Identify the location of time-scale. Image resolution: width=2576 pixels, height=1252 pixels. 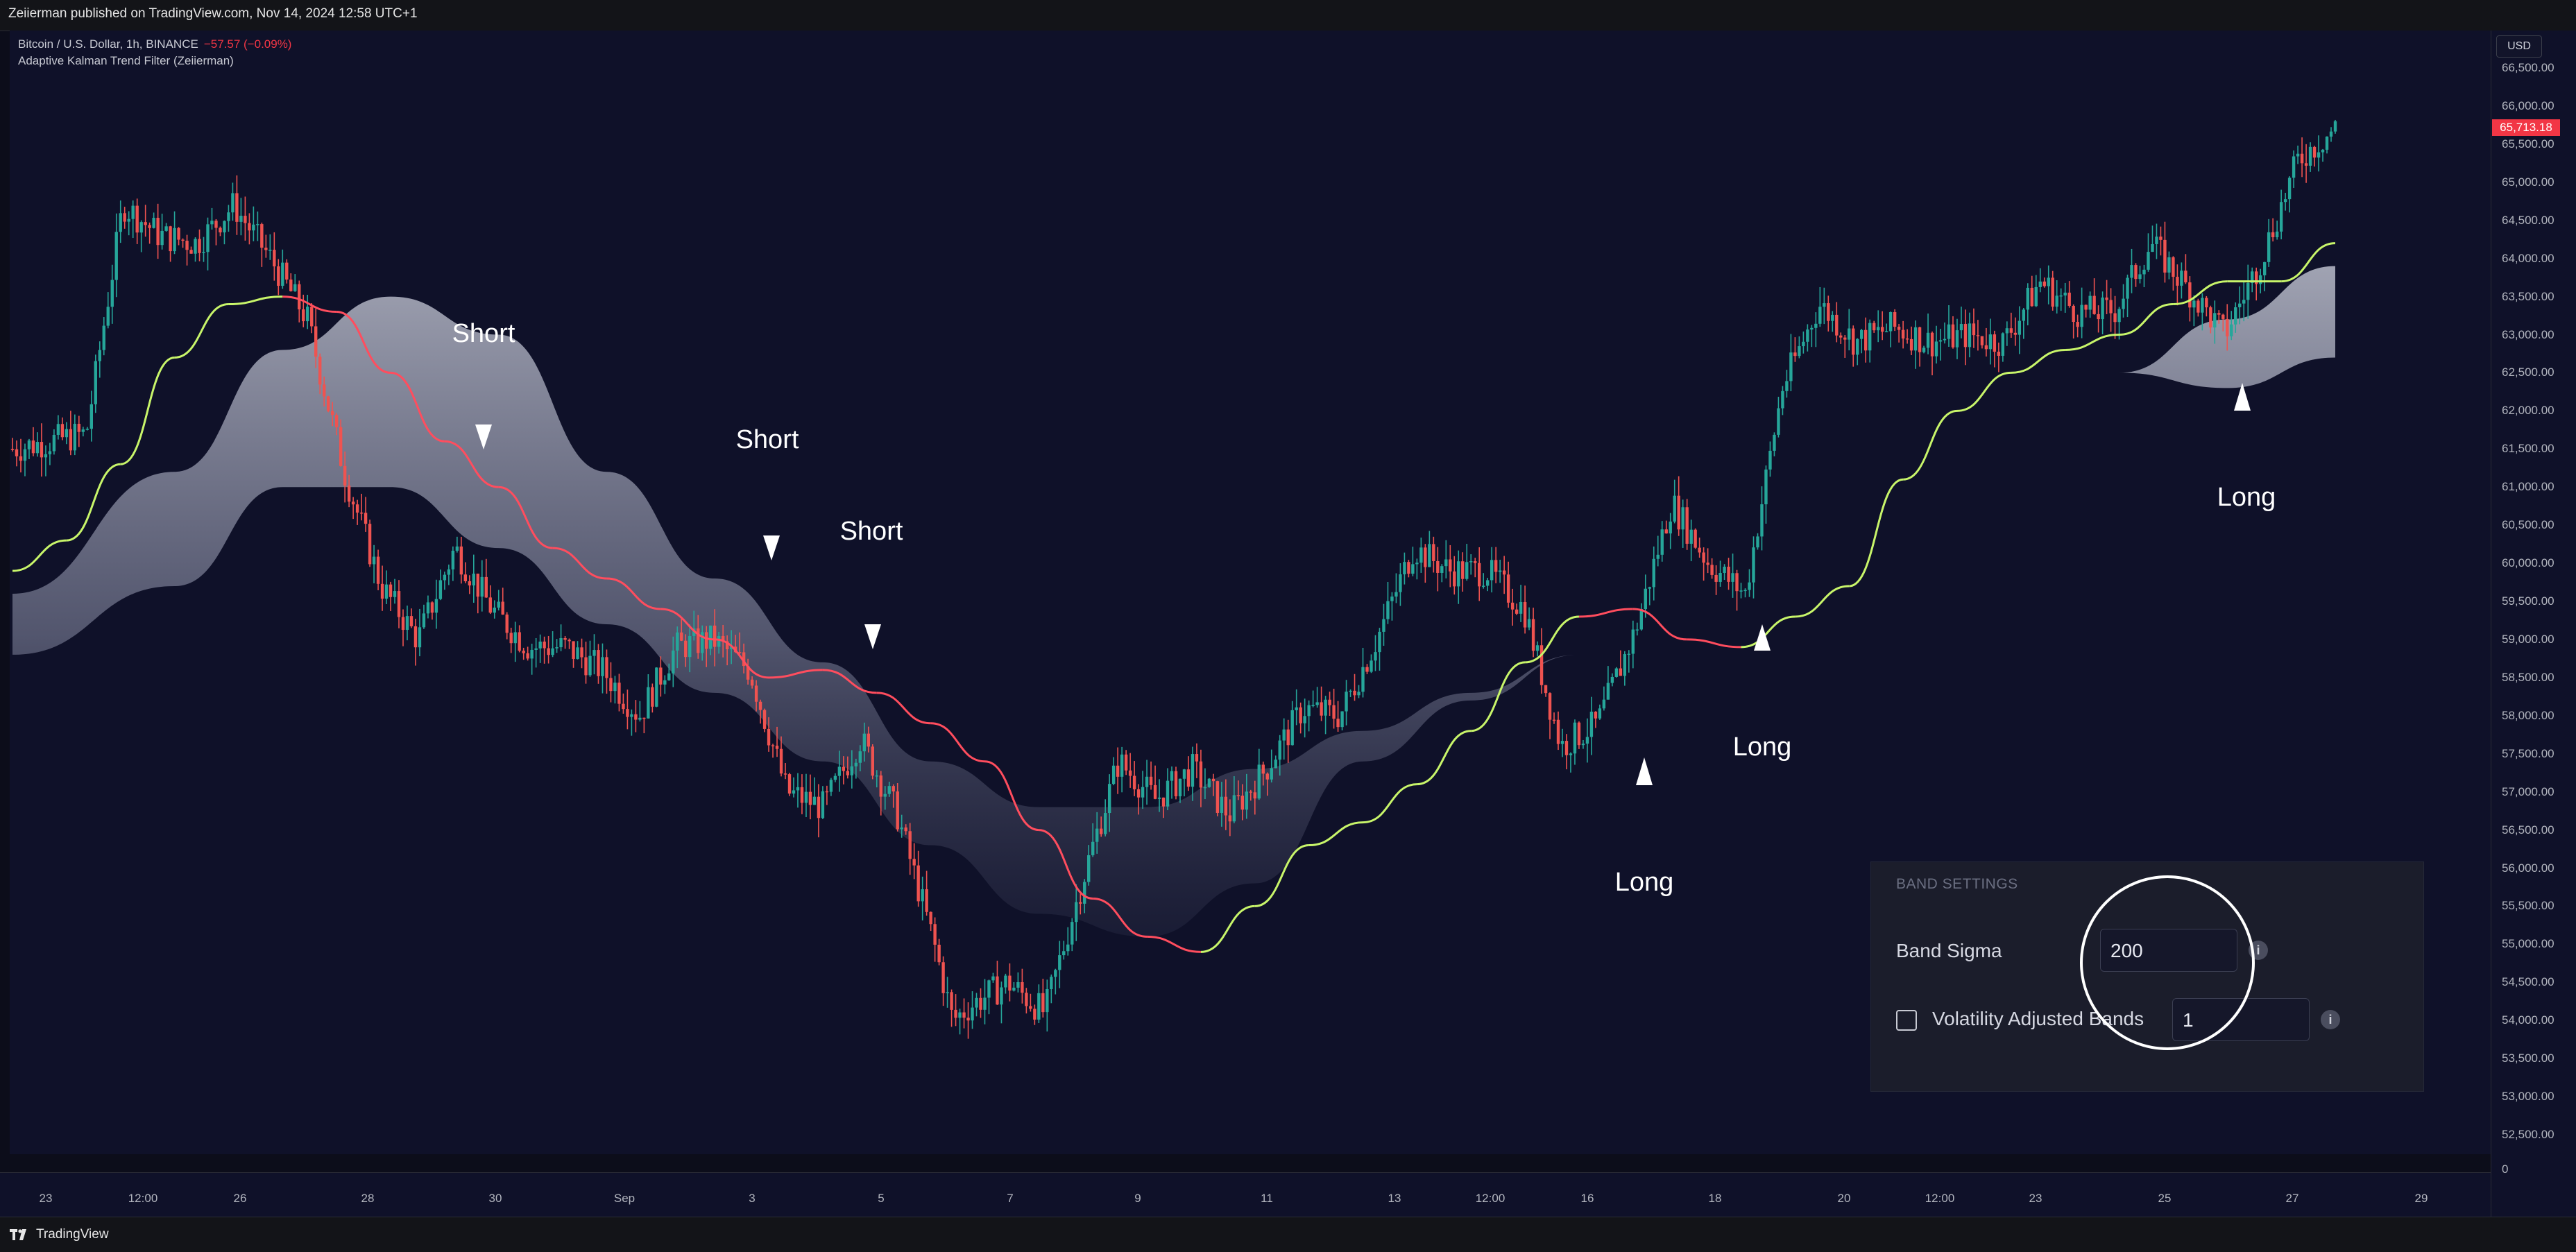
(1245, 1194).